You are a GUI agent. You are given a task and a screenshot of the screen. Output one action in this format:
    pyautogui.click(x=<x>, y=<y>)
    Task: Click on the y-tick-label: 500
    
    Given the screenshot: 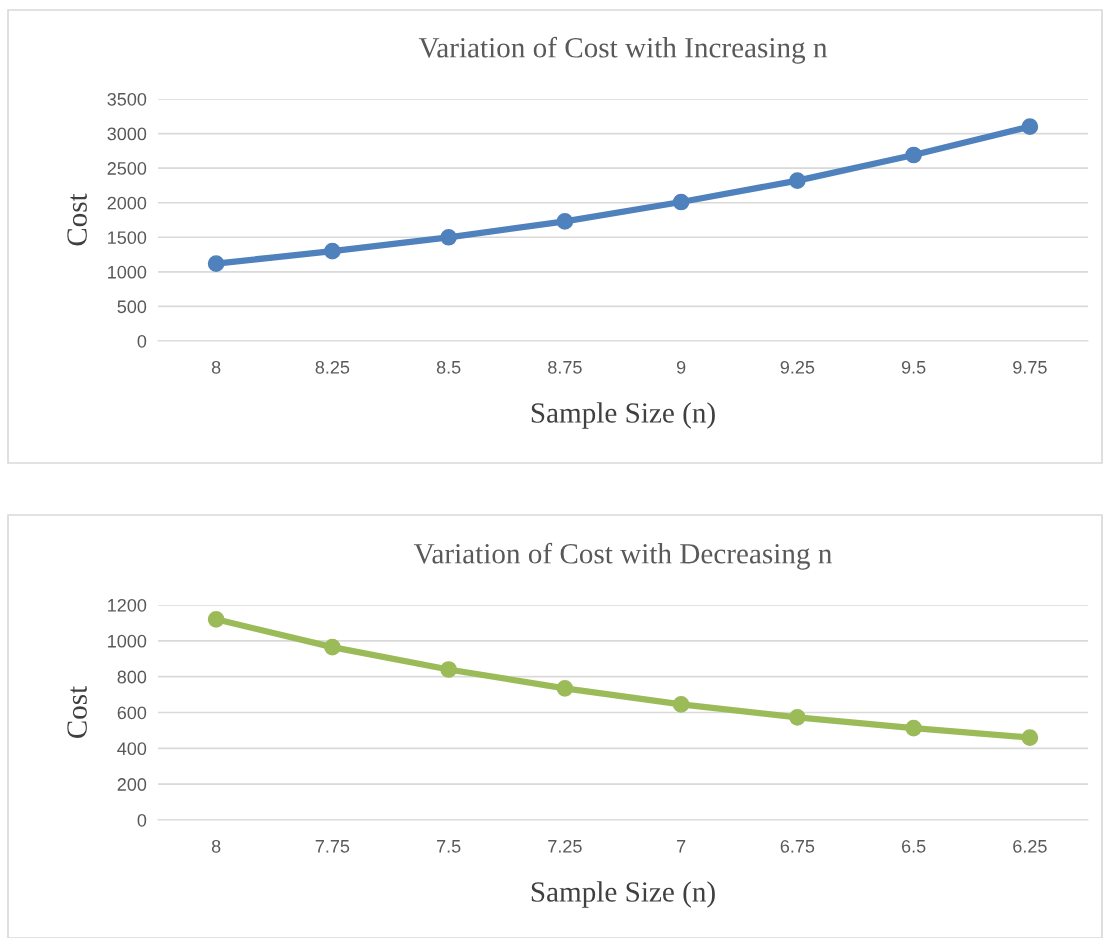 What is the action you would take?
    pyautogui.click(x=132, y=307)
    